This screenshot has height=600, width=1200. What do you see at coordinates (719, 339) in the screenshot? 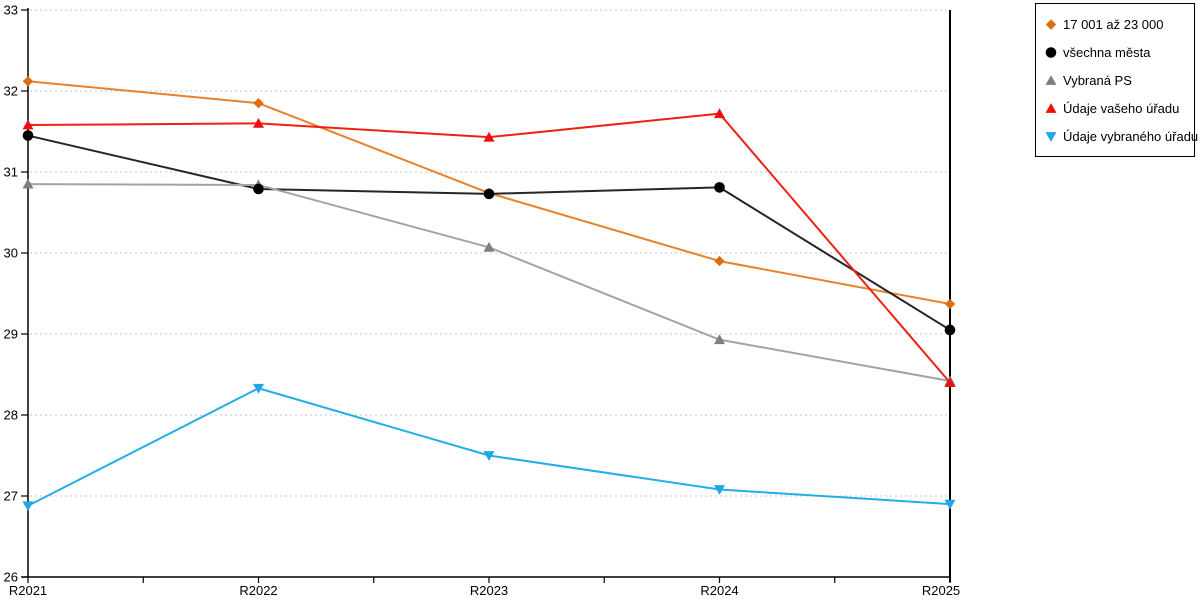
I see `data-point-vybrana-ps-R2024` at bounding box center [719, 339].